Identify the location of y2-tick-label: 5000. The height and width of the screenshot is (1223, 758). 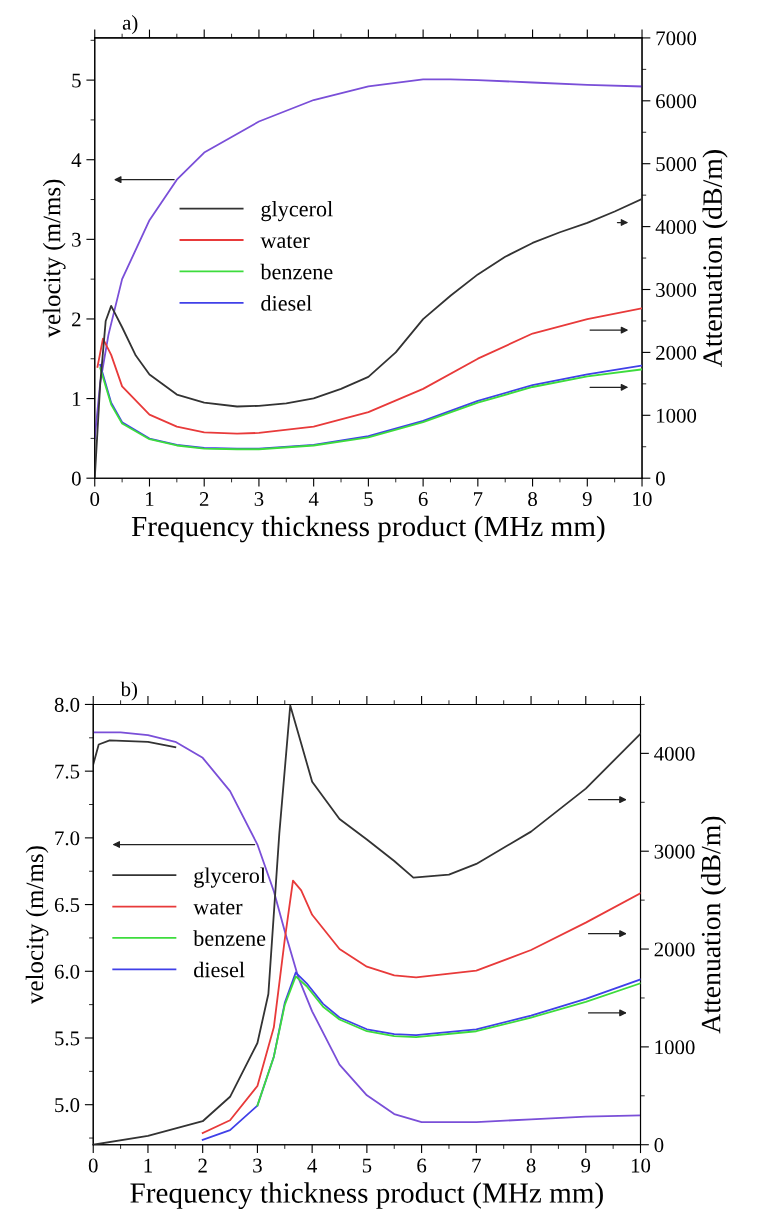
(676, 164).